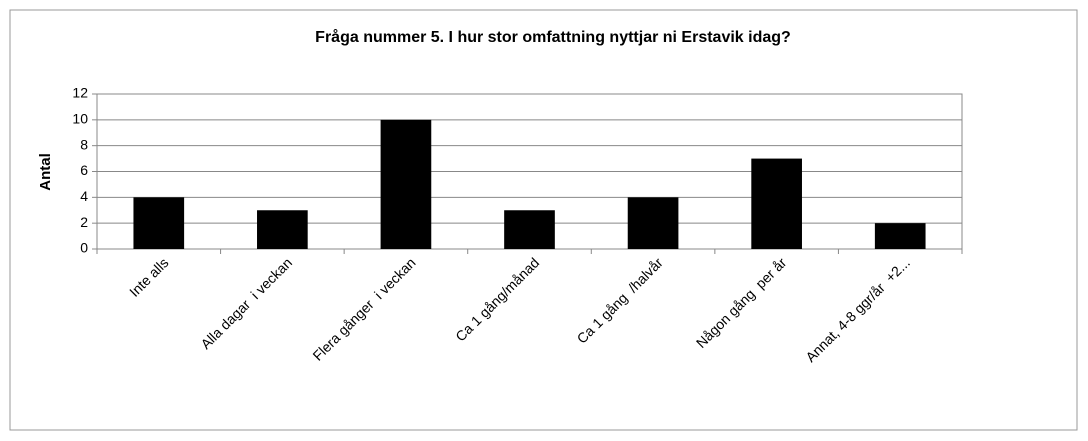  Describe the element at coordinates (84, 144) in the screenshot. I see `y-tick-label: 8` at that location.